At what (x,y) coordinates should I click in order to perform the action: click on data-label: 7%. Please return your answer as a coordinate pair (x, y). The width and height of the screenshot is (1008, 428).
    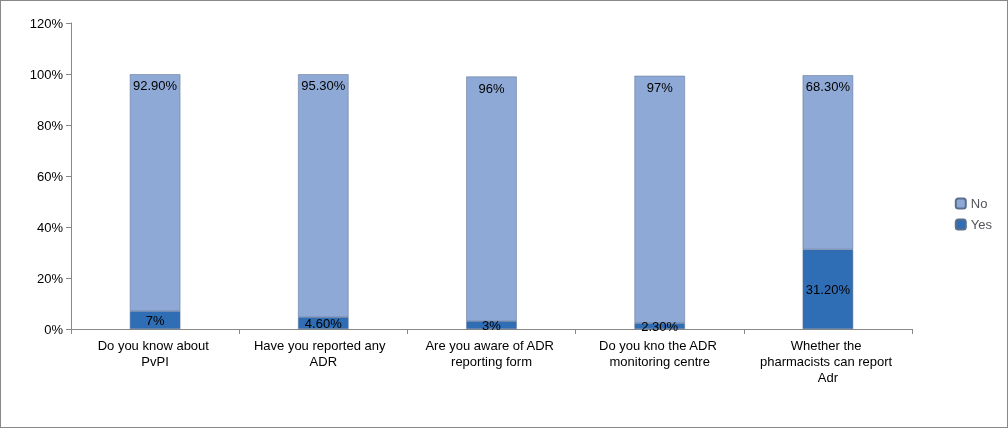
    Looking at the image, I should click on (155, 320).